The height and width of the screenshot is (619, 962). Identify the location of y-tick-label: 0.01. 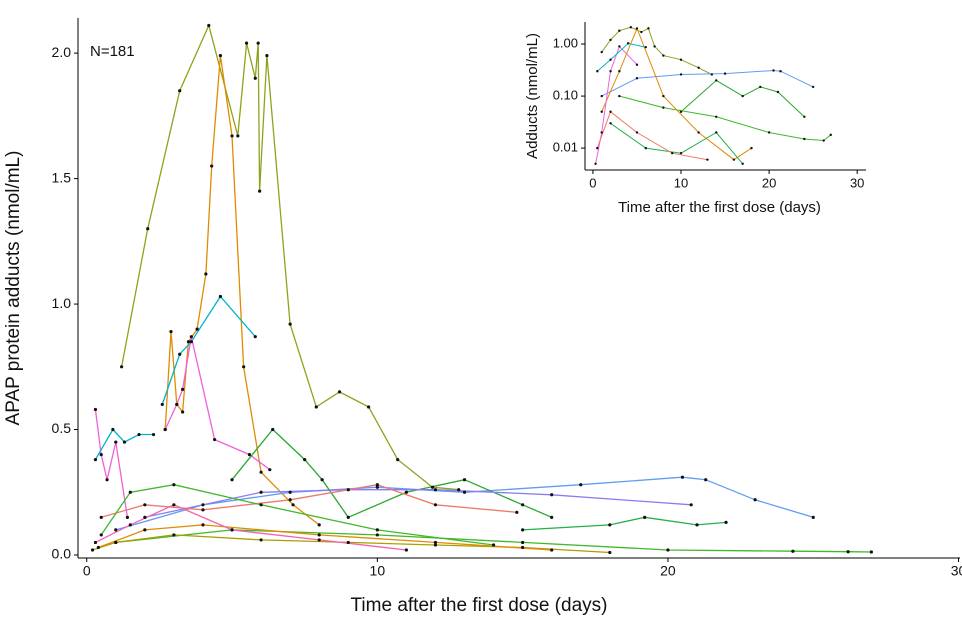
(565, 147).